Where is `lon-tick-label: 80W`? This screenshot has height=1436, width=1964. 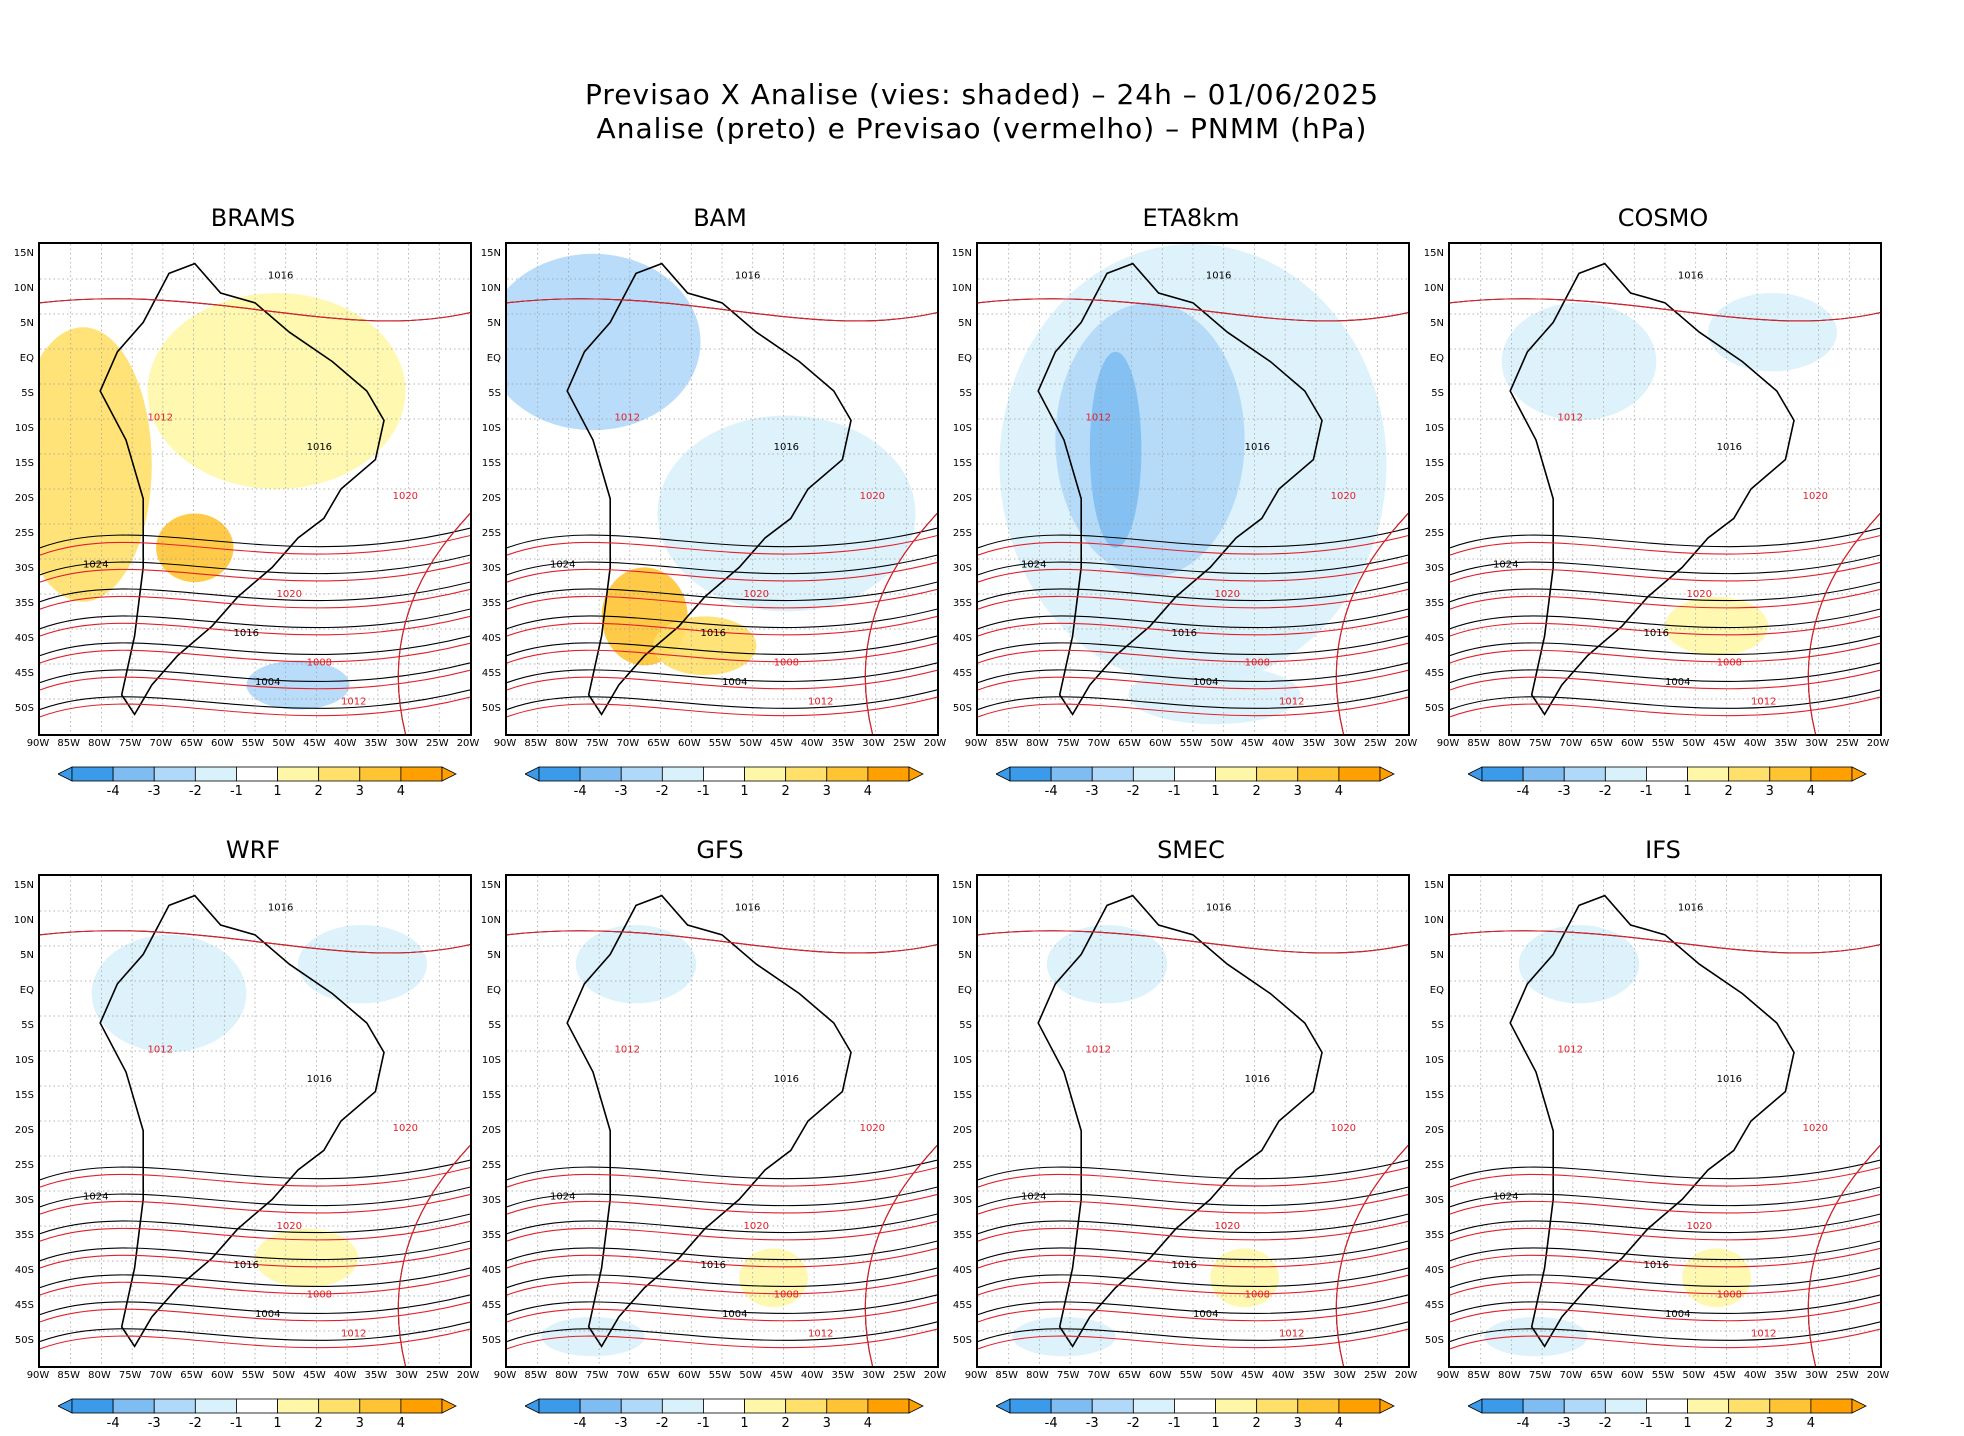 lon-tick-label: 80W is located at coordinates (1509, 1375).